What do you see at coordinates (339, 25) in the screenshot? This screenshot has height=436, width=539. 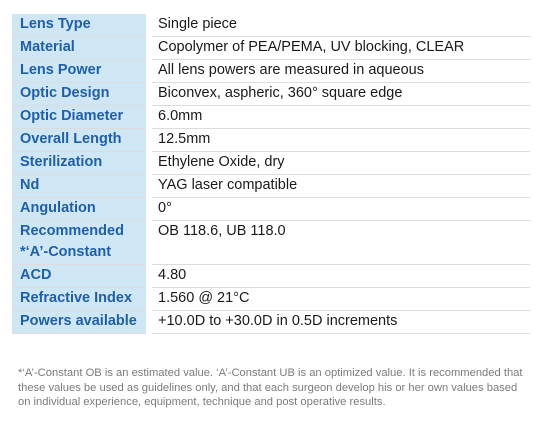 I see `spec-value: Single piece` at bounding box center [339, 25].